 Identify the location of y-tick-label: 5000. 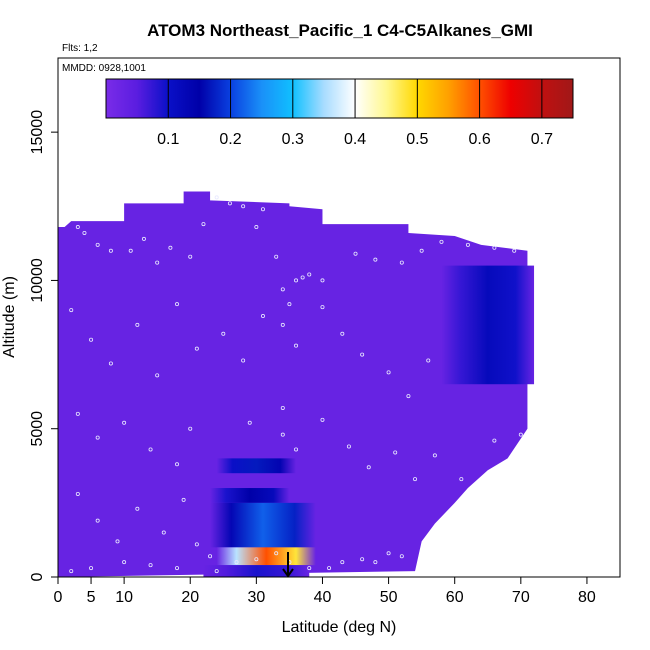
(37, 429).